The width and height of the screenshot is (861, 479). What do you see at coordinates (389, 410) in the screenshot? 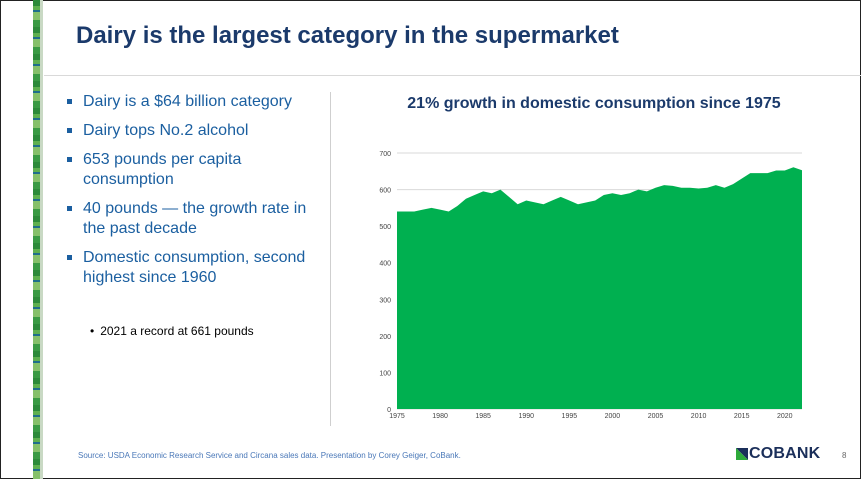
I see `y-tick-label: 0` at bounding box center [389, 410].